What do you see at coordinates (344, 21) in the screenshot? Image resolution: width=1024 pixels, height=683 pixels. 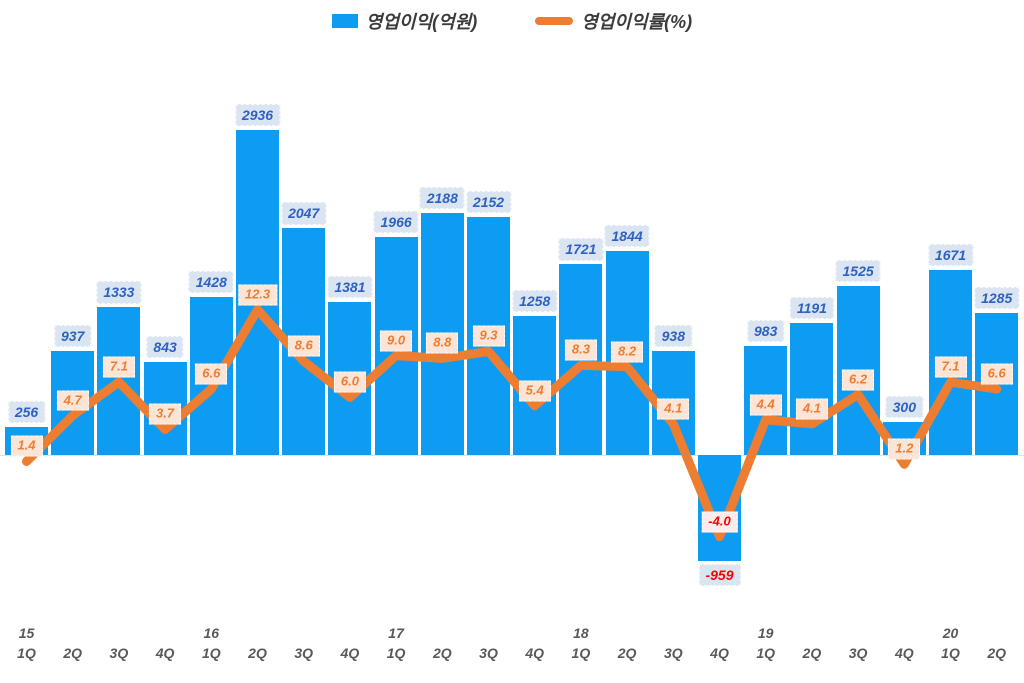 I see `bar-series-swatch-icon` at bounding box center [344, 21].